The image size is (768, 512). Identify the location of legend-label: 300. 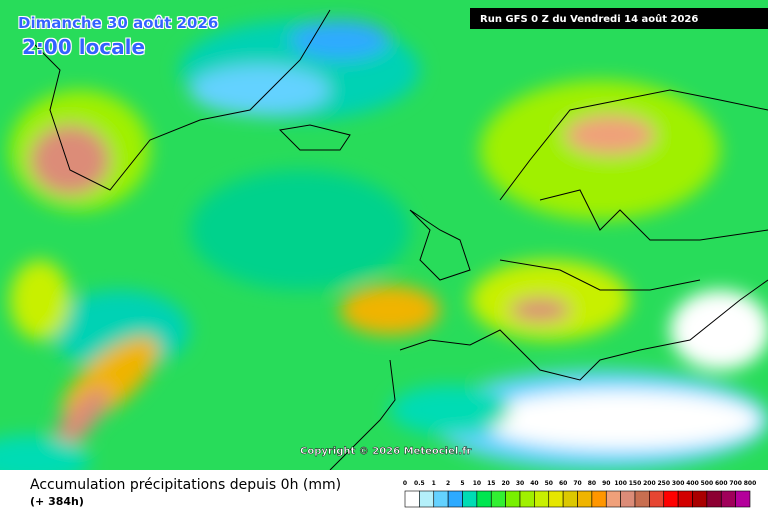
(678, 483).